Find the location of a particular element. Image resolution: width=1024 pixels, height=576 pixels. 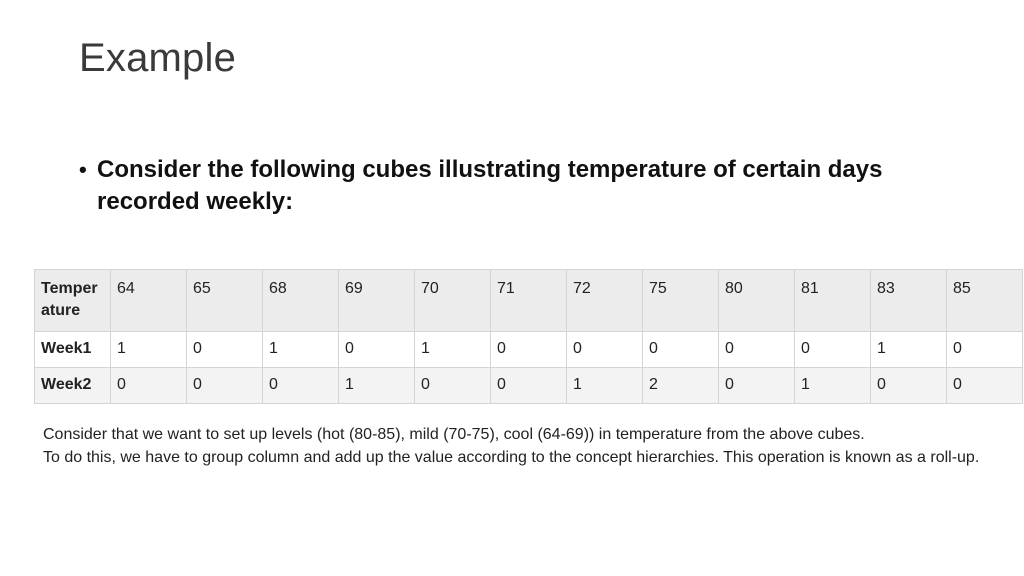

temperature-cell: 64 is located at coordinates (148, 300).